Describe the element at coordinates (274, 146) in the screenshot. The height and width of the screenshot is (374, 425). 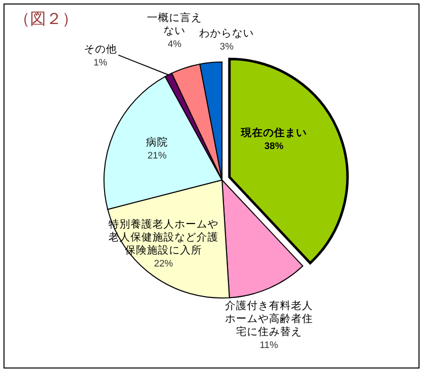
I see `data-label: 38%` at that location.